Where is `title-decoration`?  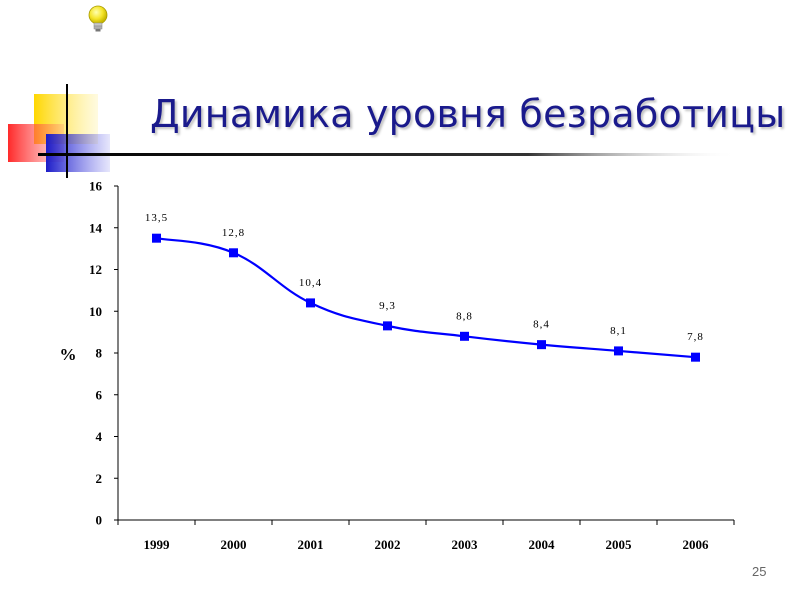
title-decoration is located at coordinates (373, 131).